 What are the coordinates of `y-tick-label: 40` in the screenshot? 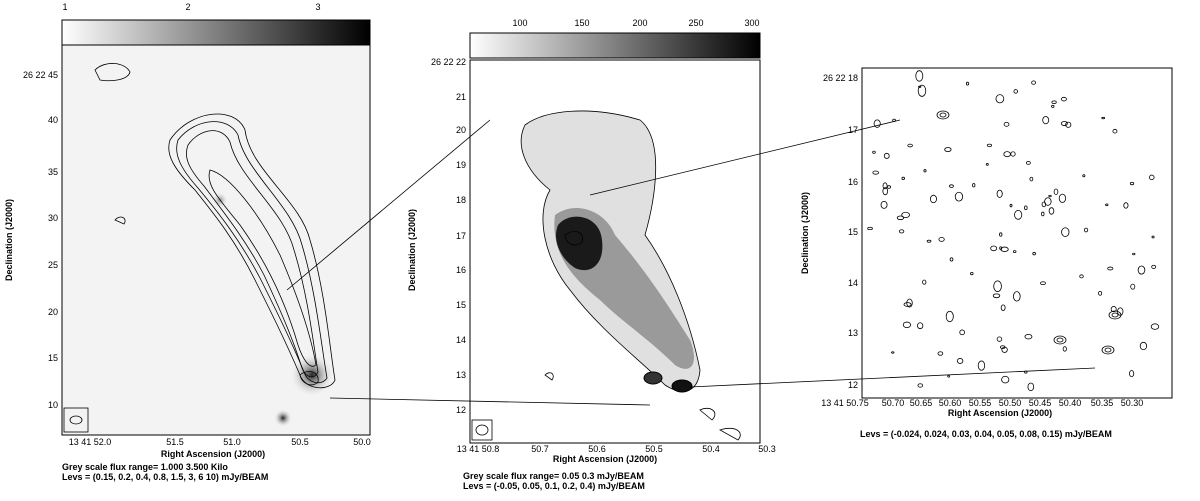 It's located at (53, 120).